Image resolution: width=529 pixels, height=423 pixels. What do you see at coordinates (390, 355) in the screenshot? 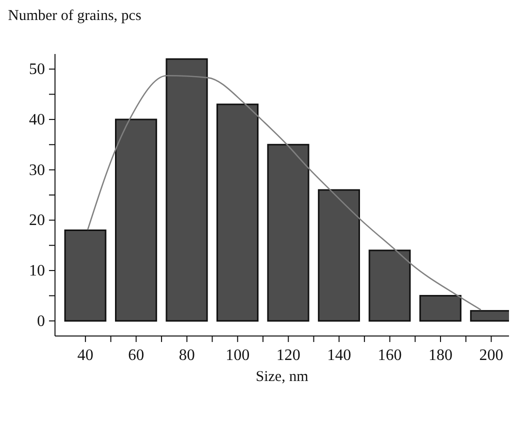
I see `x-tick-label: 160` at bounding box center [390, 355].